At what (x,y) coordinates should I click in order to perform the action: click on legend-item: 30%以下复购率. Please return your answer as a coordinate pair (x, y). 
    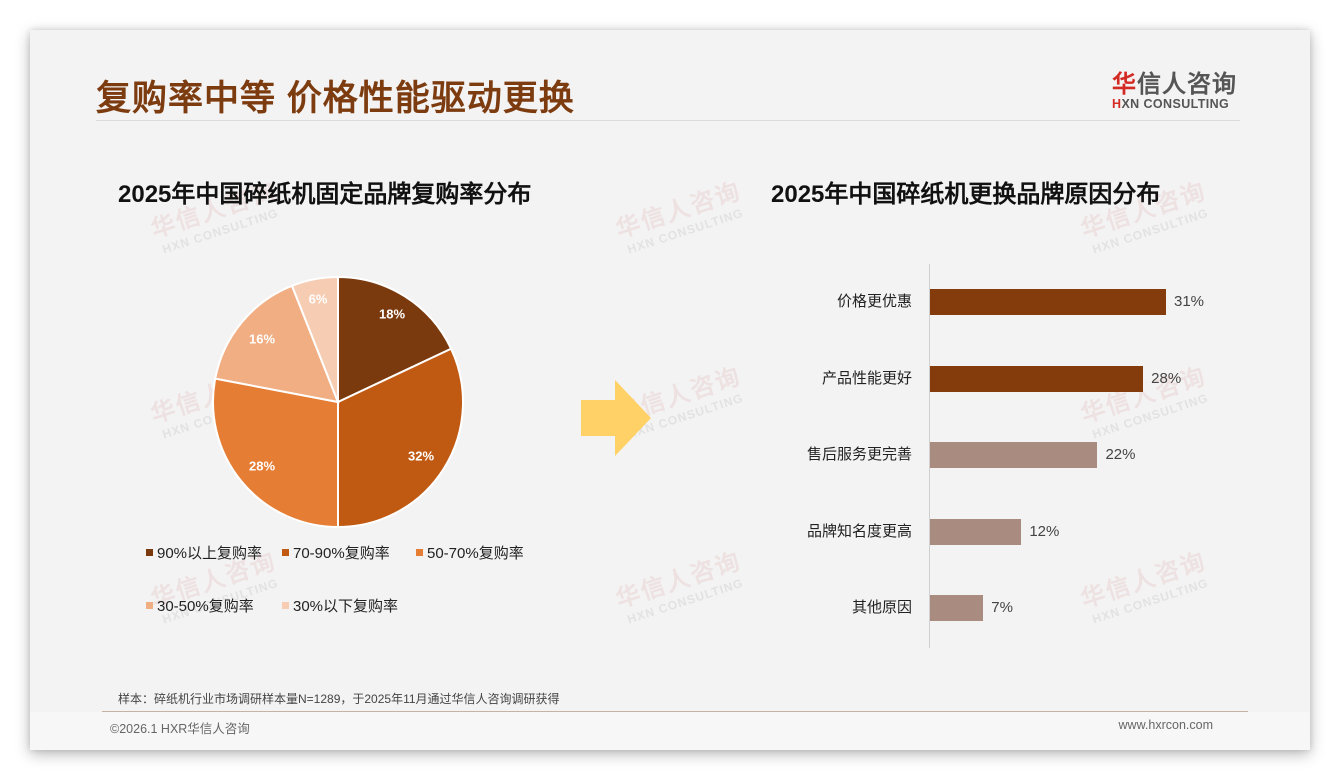
    Looking at the image, I should click on (340, 605).